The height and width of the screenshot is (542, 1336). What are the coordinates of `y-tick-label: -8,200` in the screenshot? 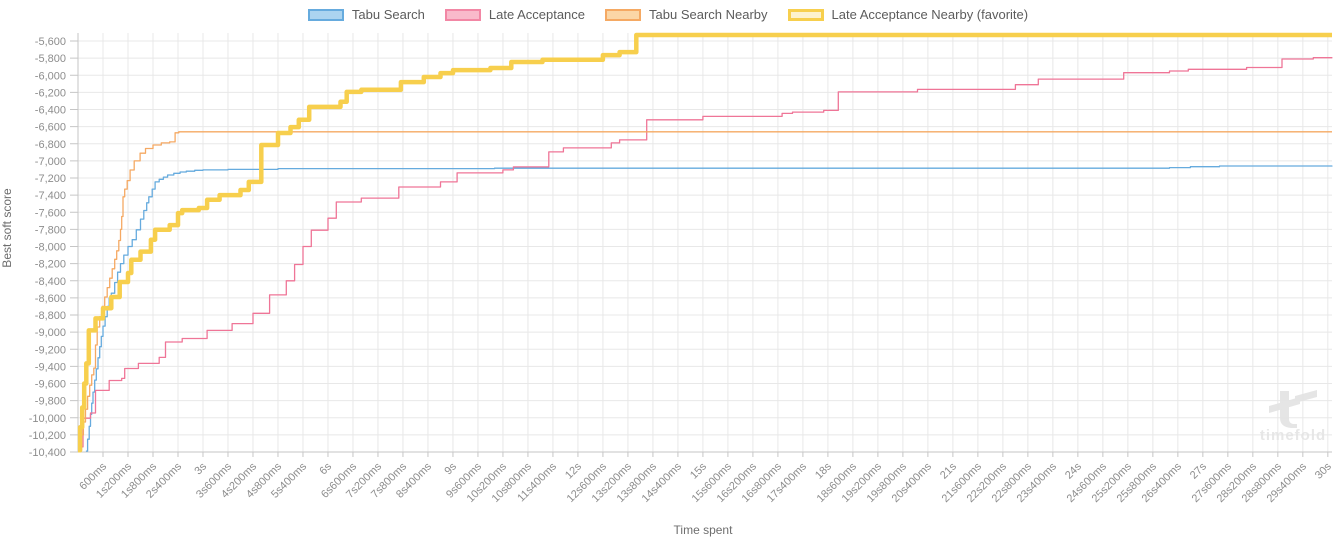 It's located at (50, 265).